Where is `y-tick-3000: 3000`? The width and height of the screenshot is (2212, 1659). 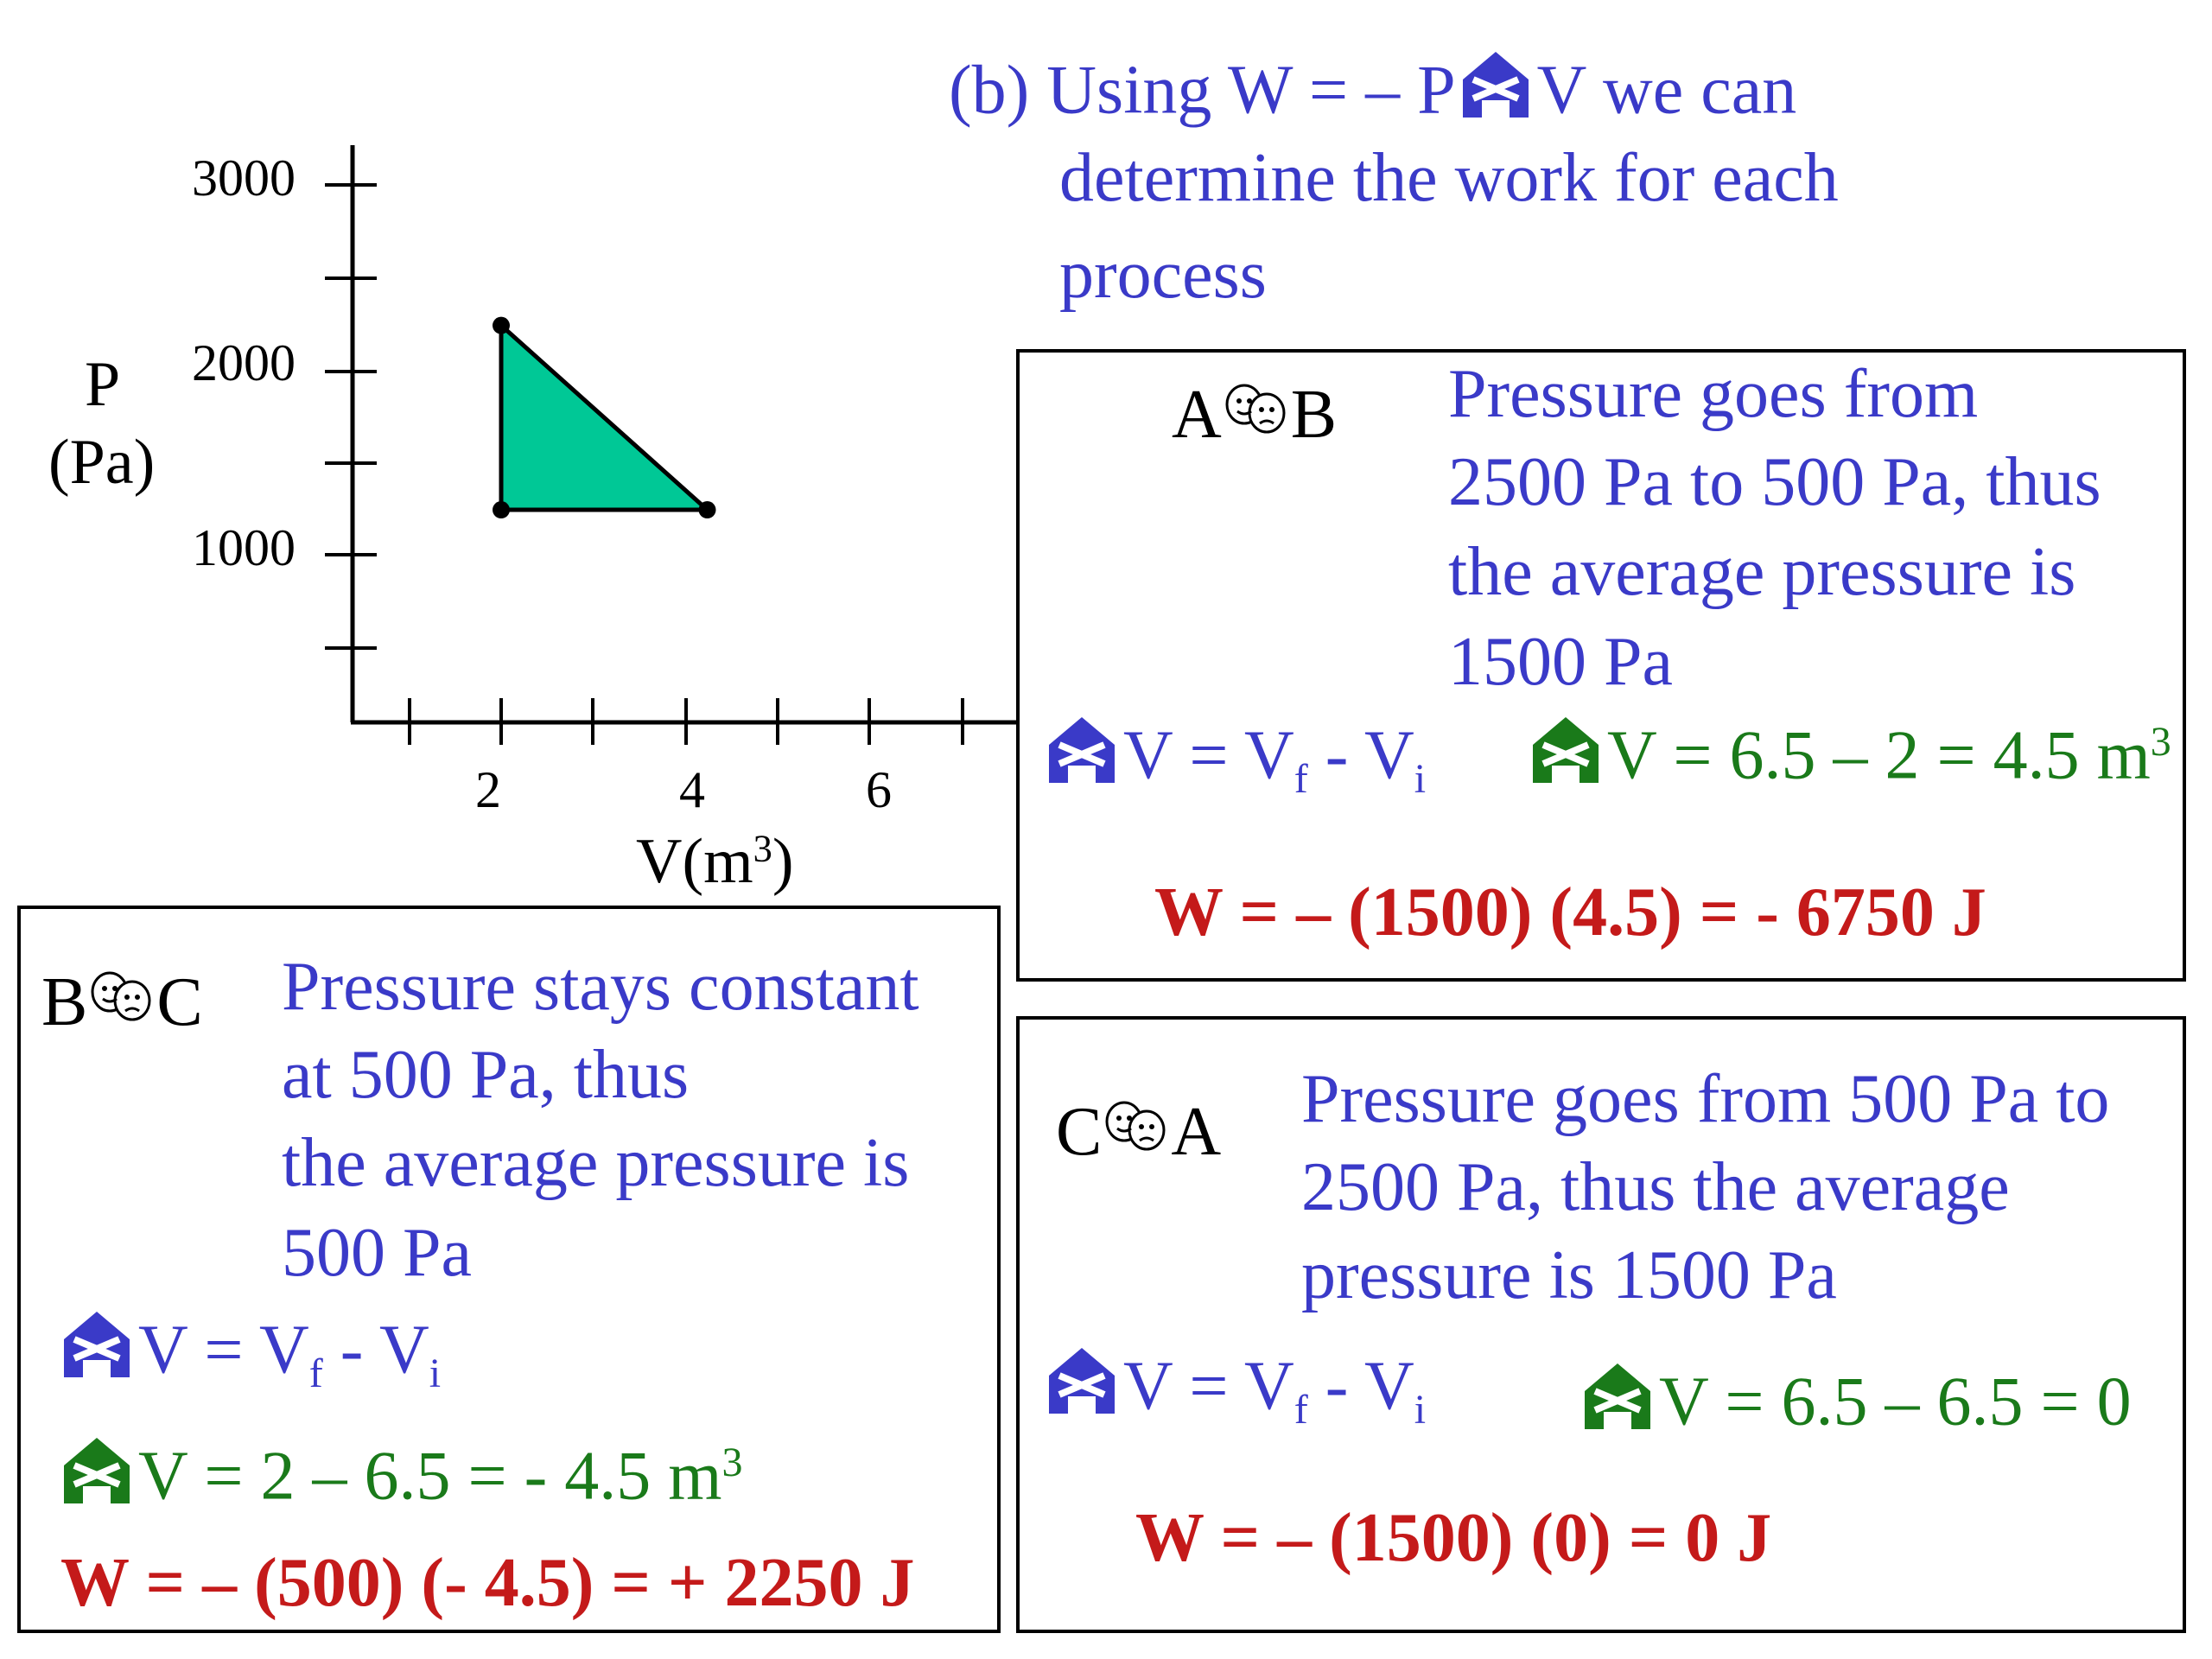 y-tick-3000: 3000 is located at coordinates (244, 178).